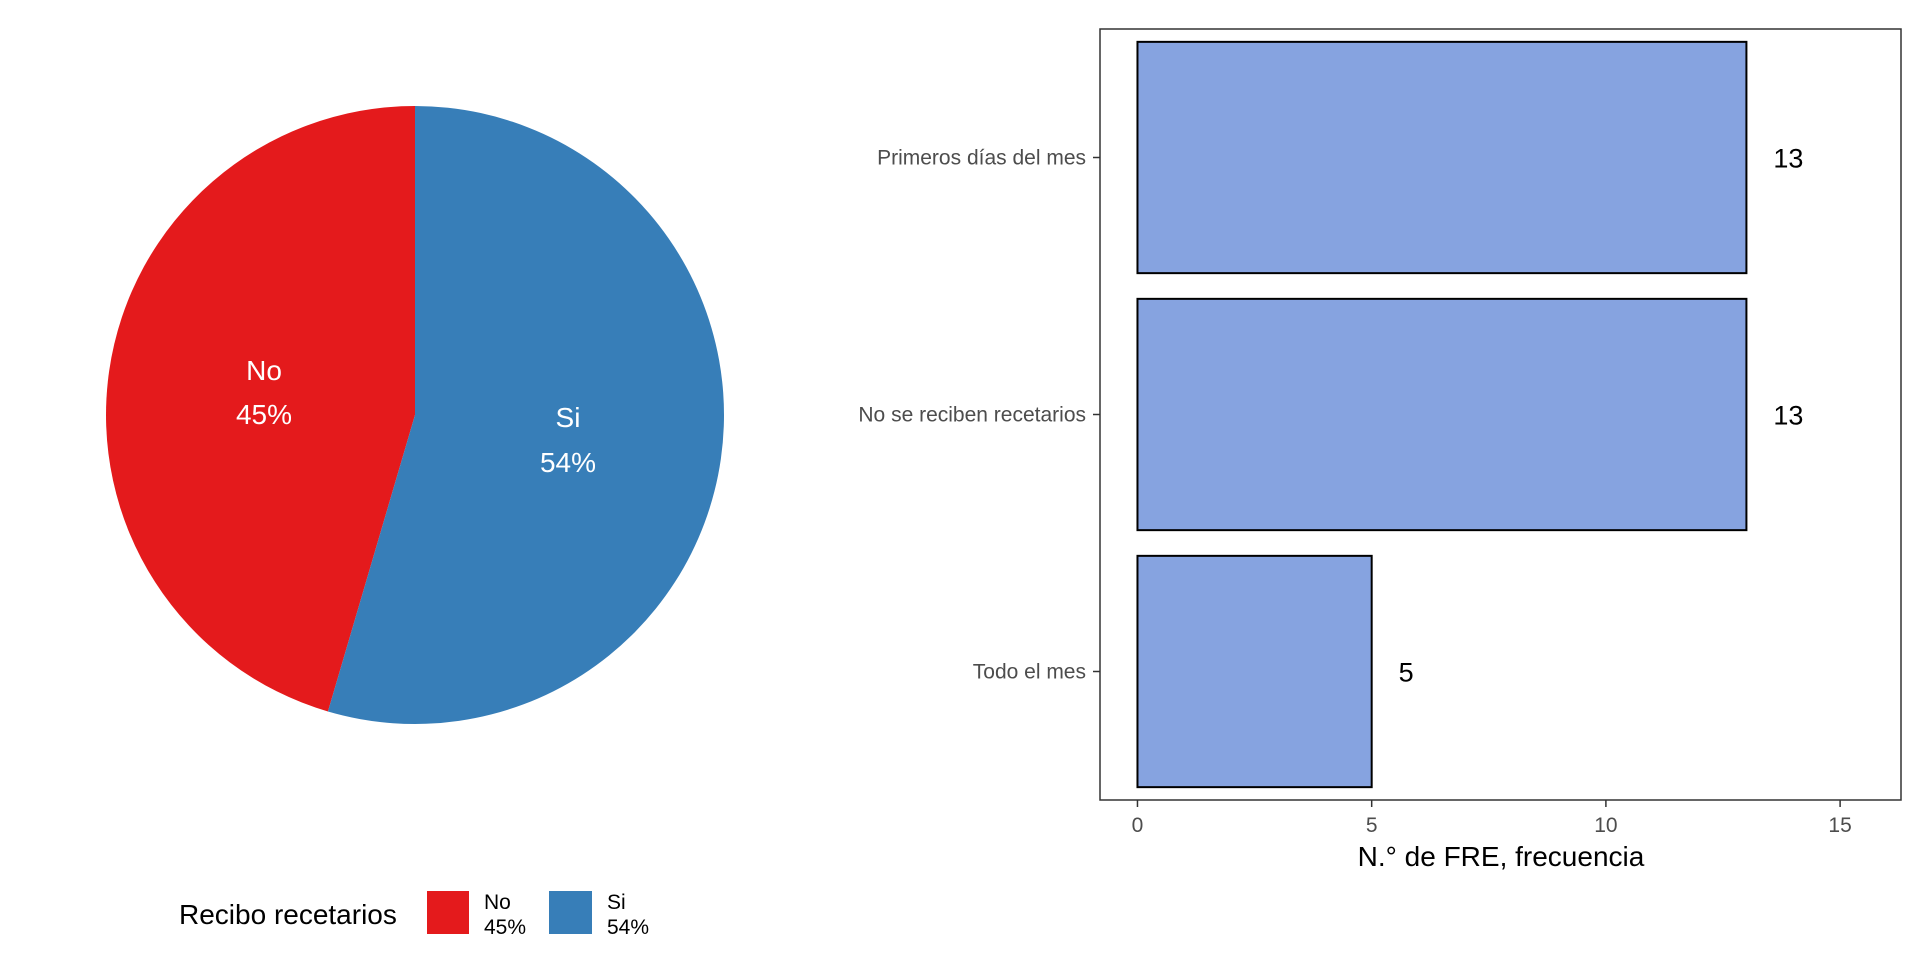 The height and width of the screenshot is (960, 1920). What do you see at coordinates (570, 912) in the screenshot?
I see `legend-key-si` at bounding box center [570, 912].